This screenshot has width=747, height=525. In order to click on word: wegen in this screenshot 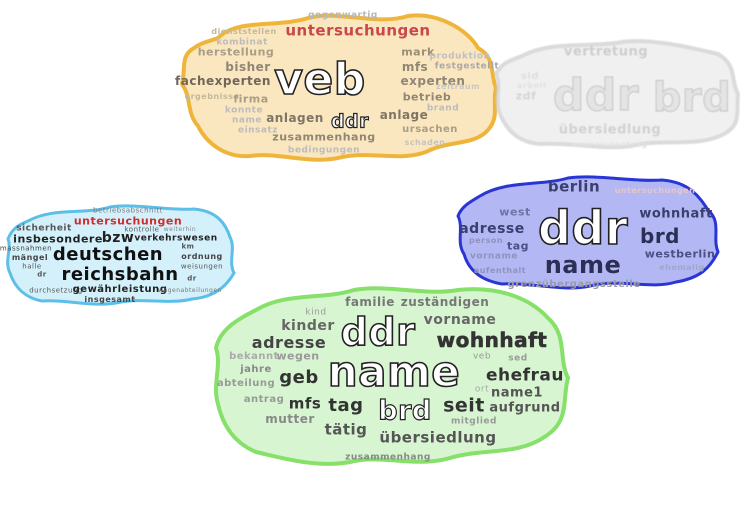, I will do `click(298, 356)`.